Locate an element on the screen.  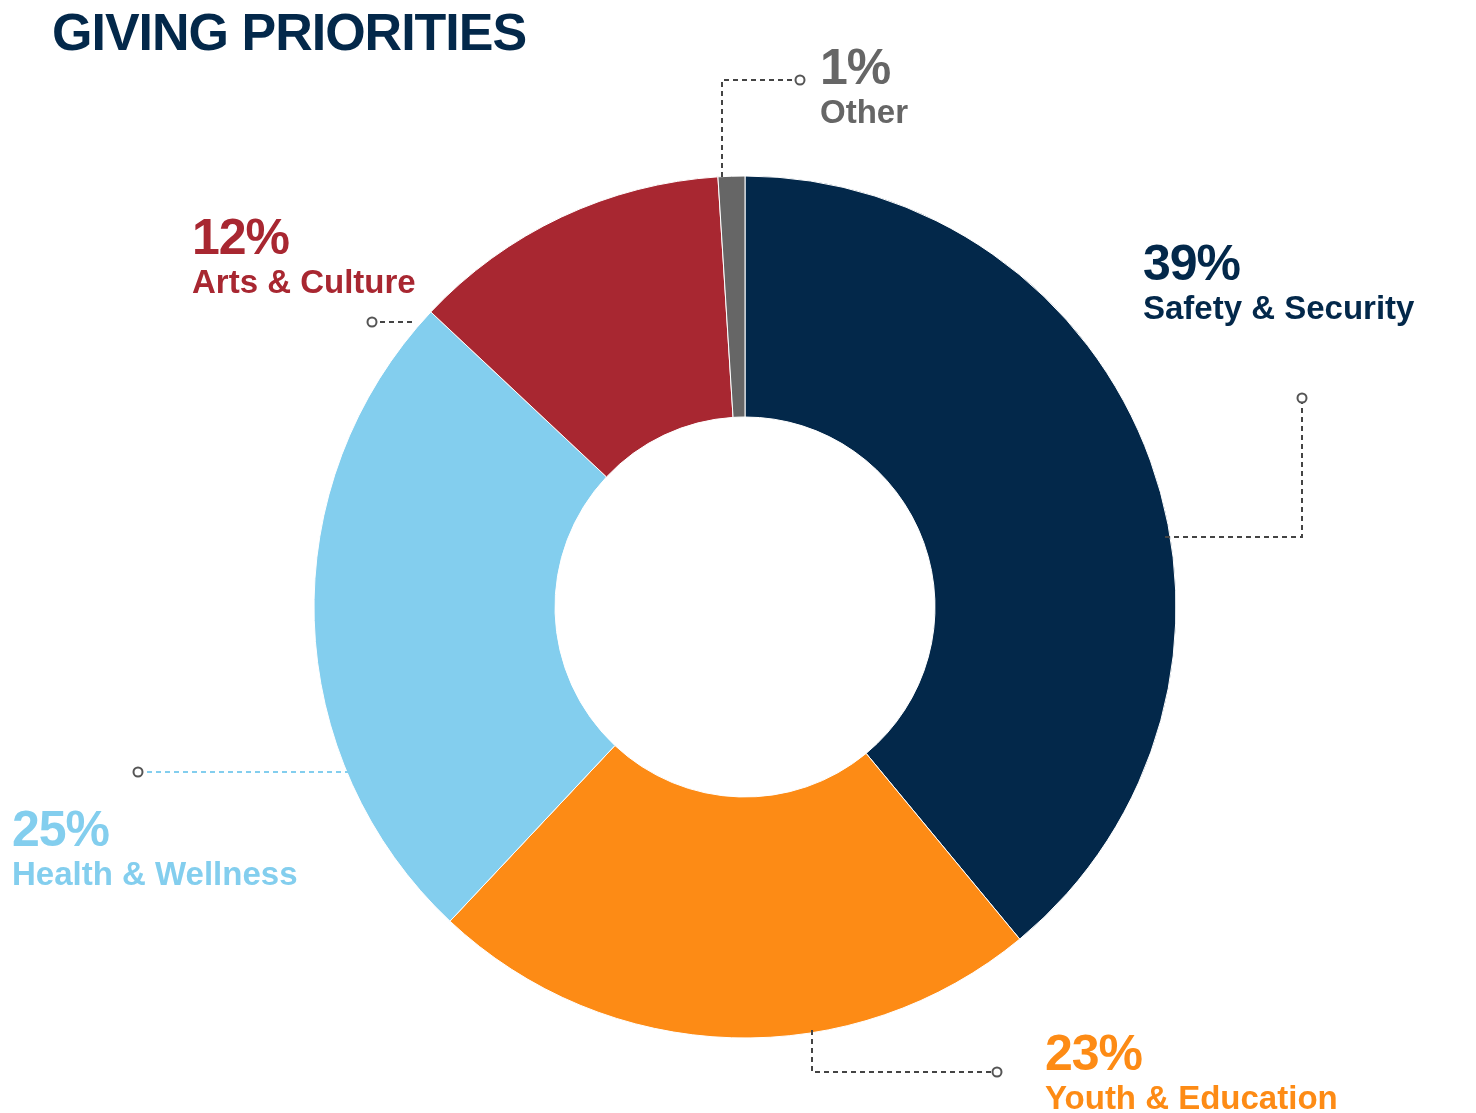
slice-label: Youth & Education is located at coordinates (1191, 1096).